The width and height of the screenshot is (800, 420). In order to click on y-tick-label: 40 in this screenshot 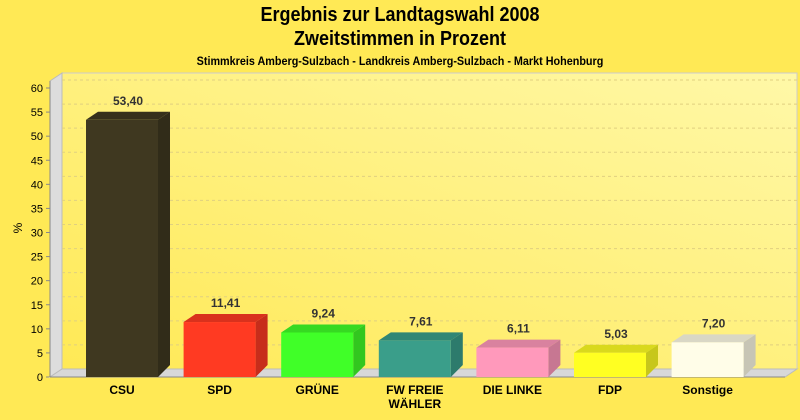, I will do `click(37, 185)`.